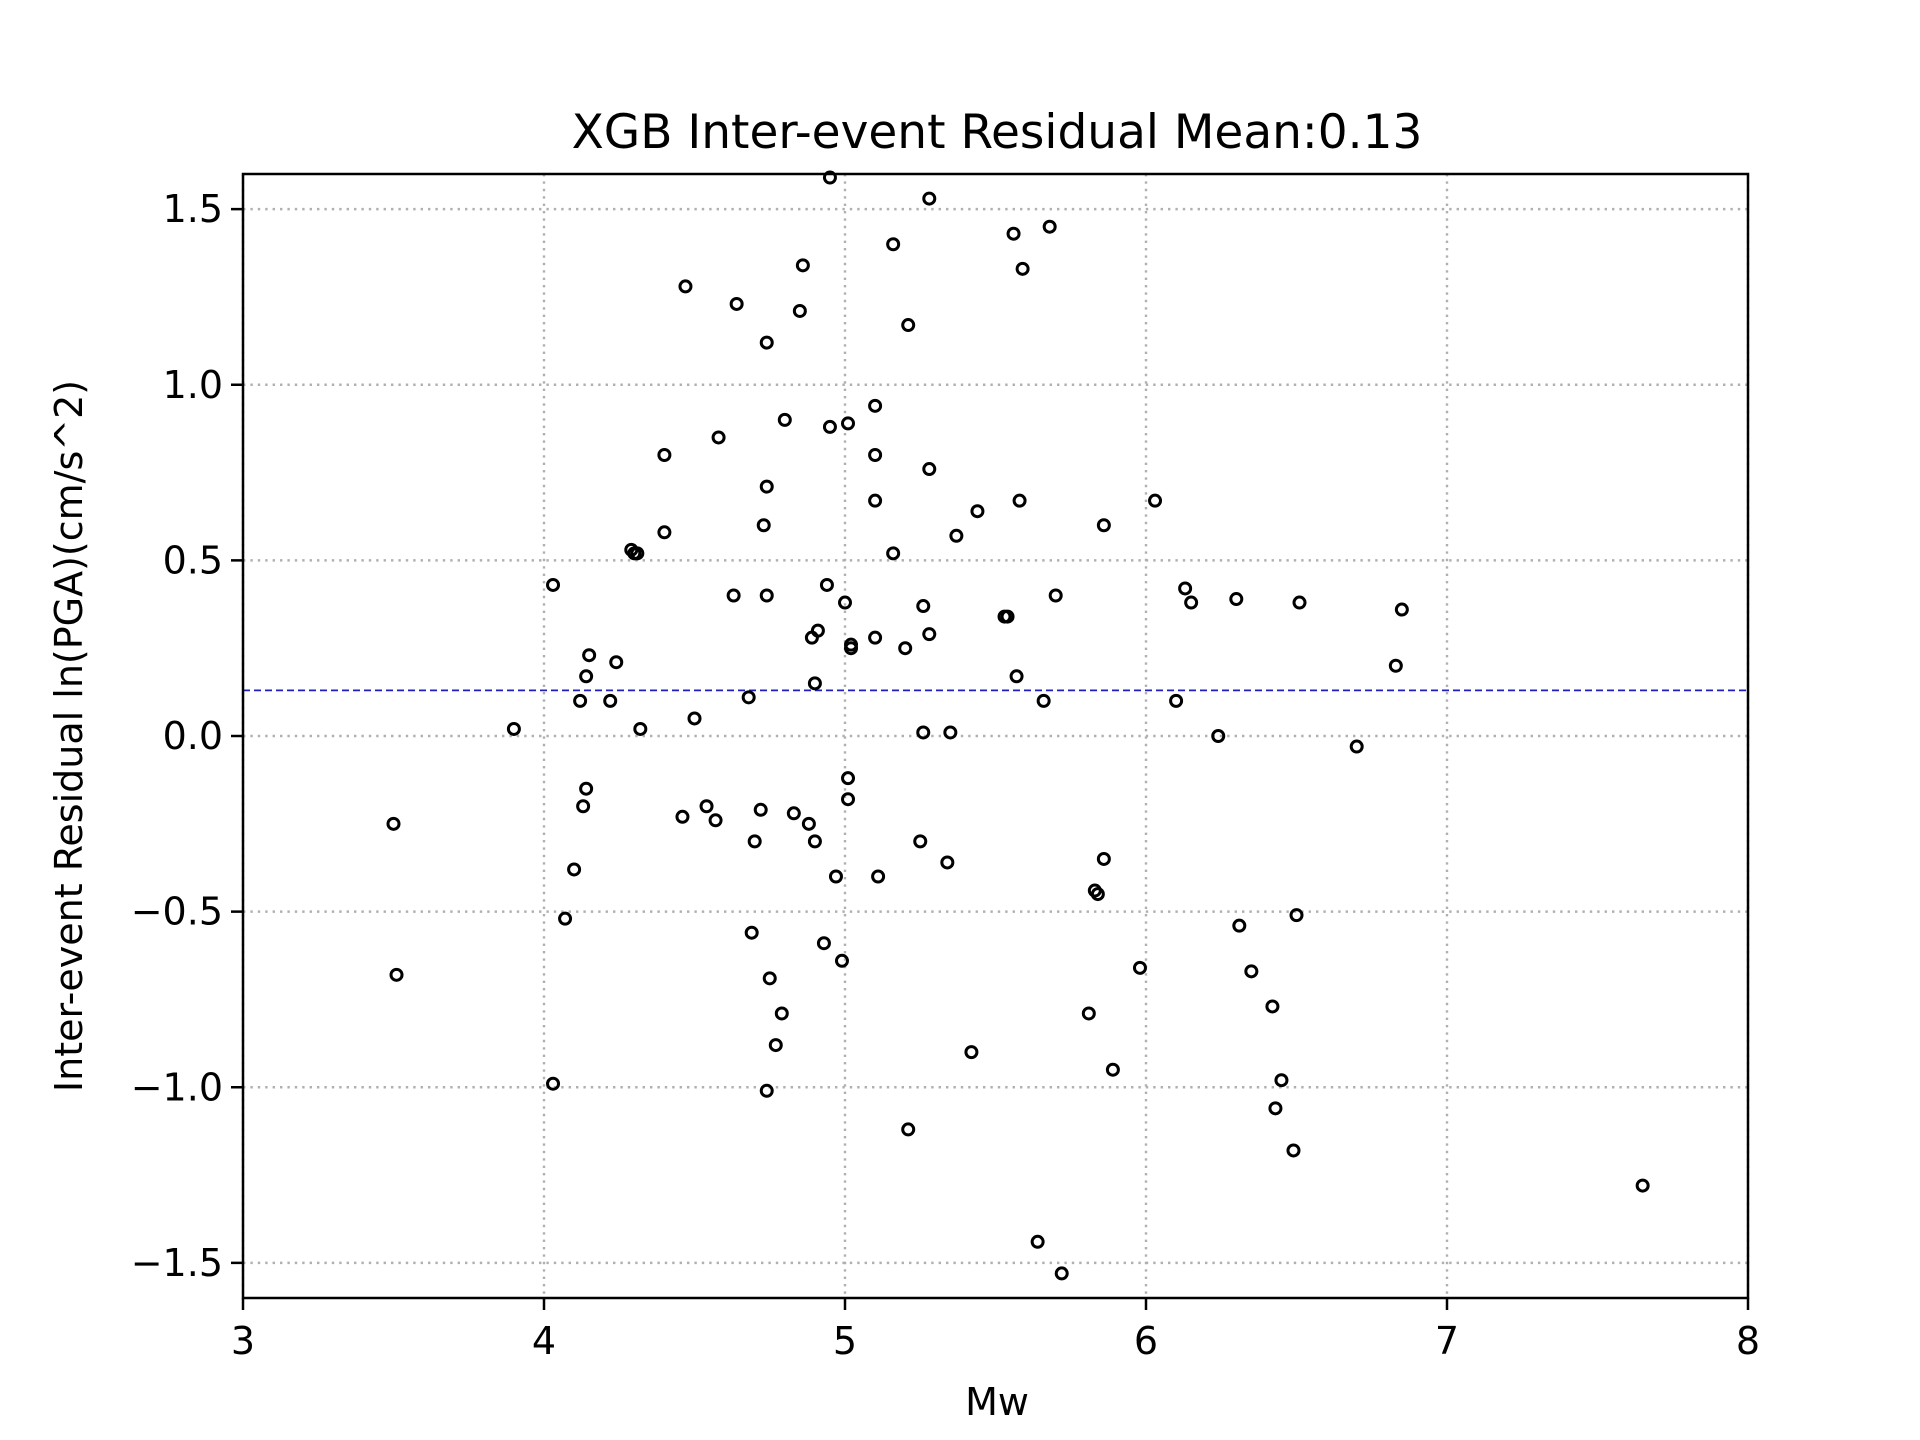 The image size is (1920, 1440). Describe the element at coordinates (193, 736) in the screenshot. I see `y-tick-label: 0.0` at that location.